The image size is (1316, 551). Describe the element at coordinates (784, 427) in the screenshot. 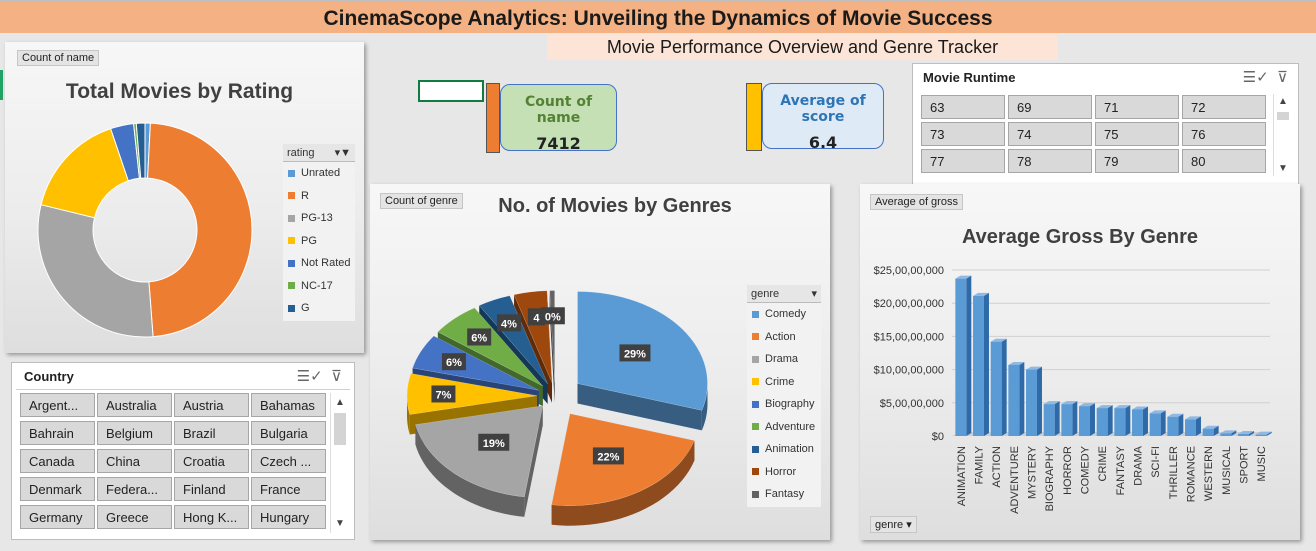

I see `genre-legend-item: Adventure` at that location.